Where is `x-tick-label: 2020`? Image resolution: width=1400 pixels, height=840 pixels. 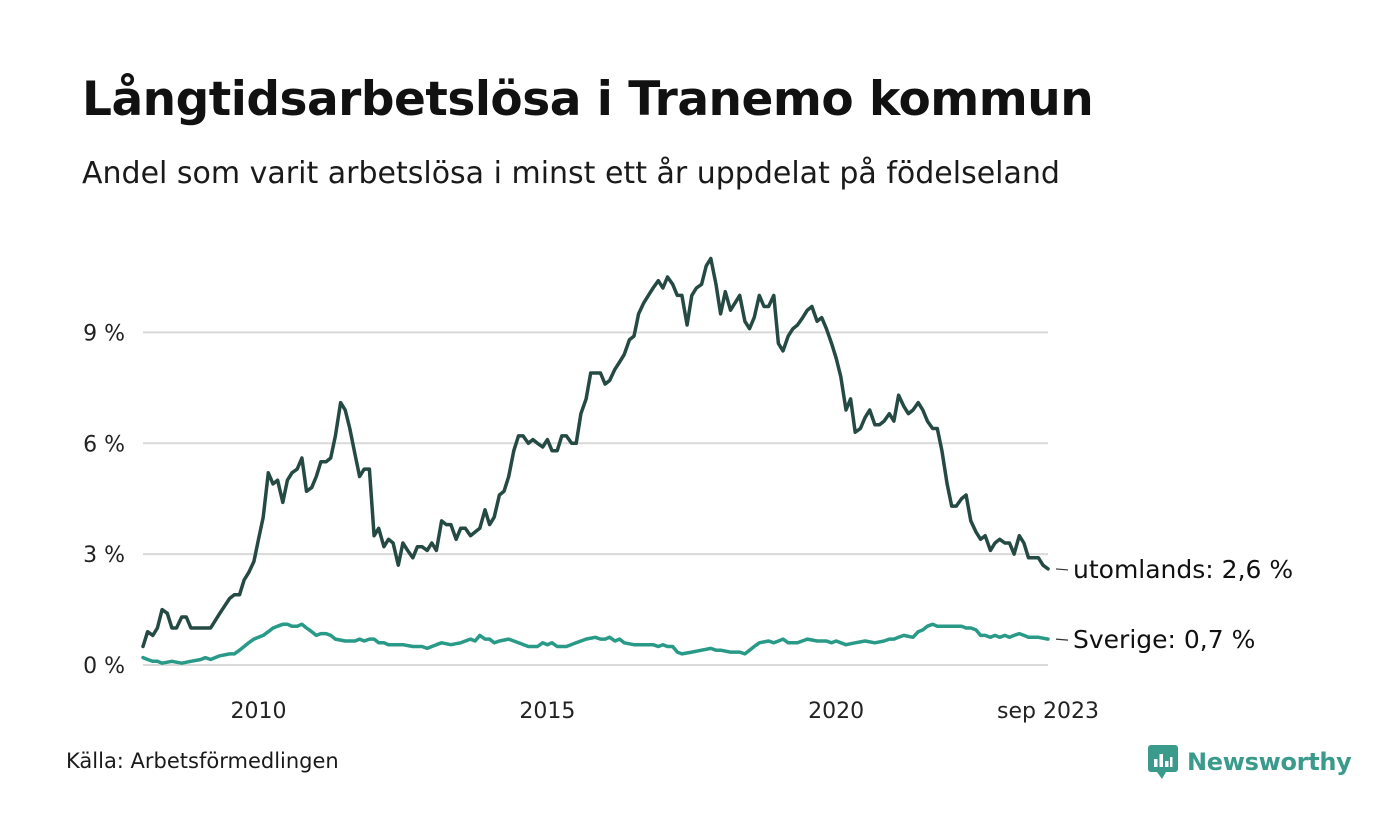
x-tick-label: 2020 is located at coordinates (836, 711).